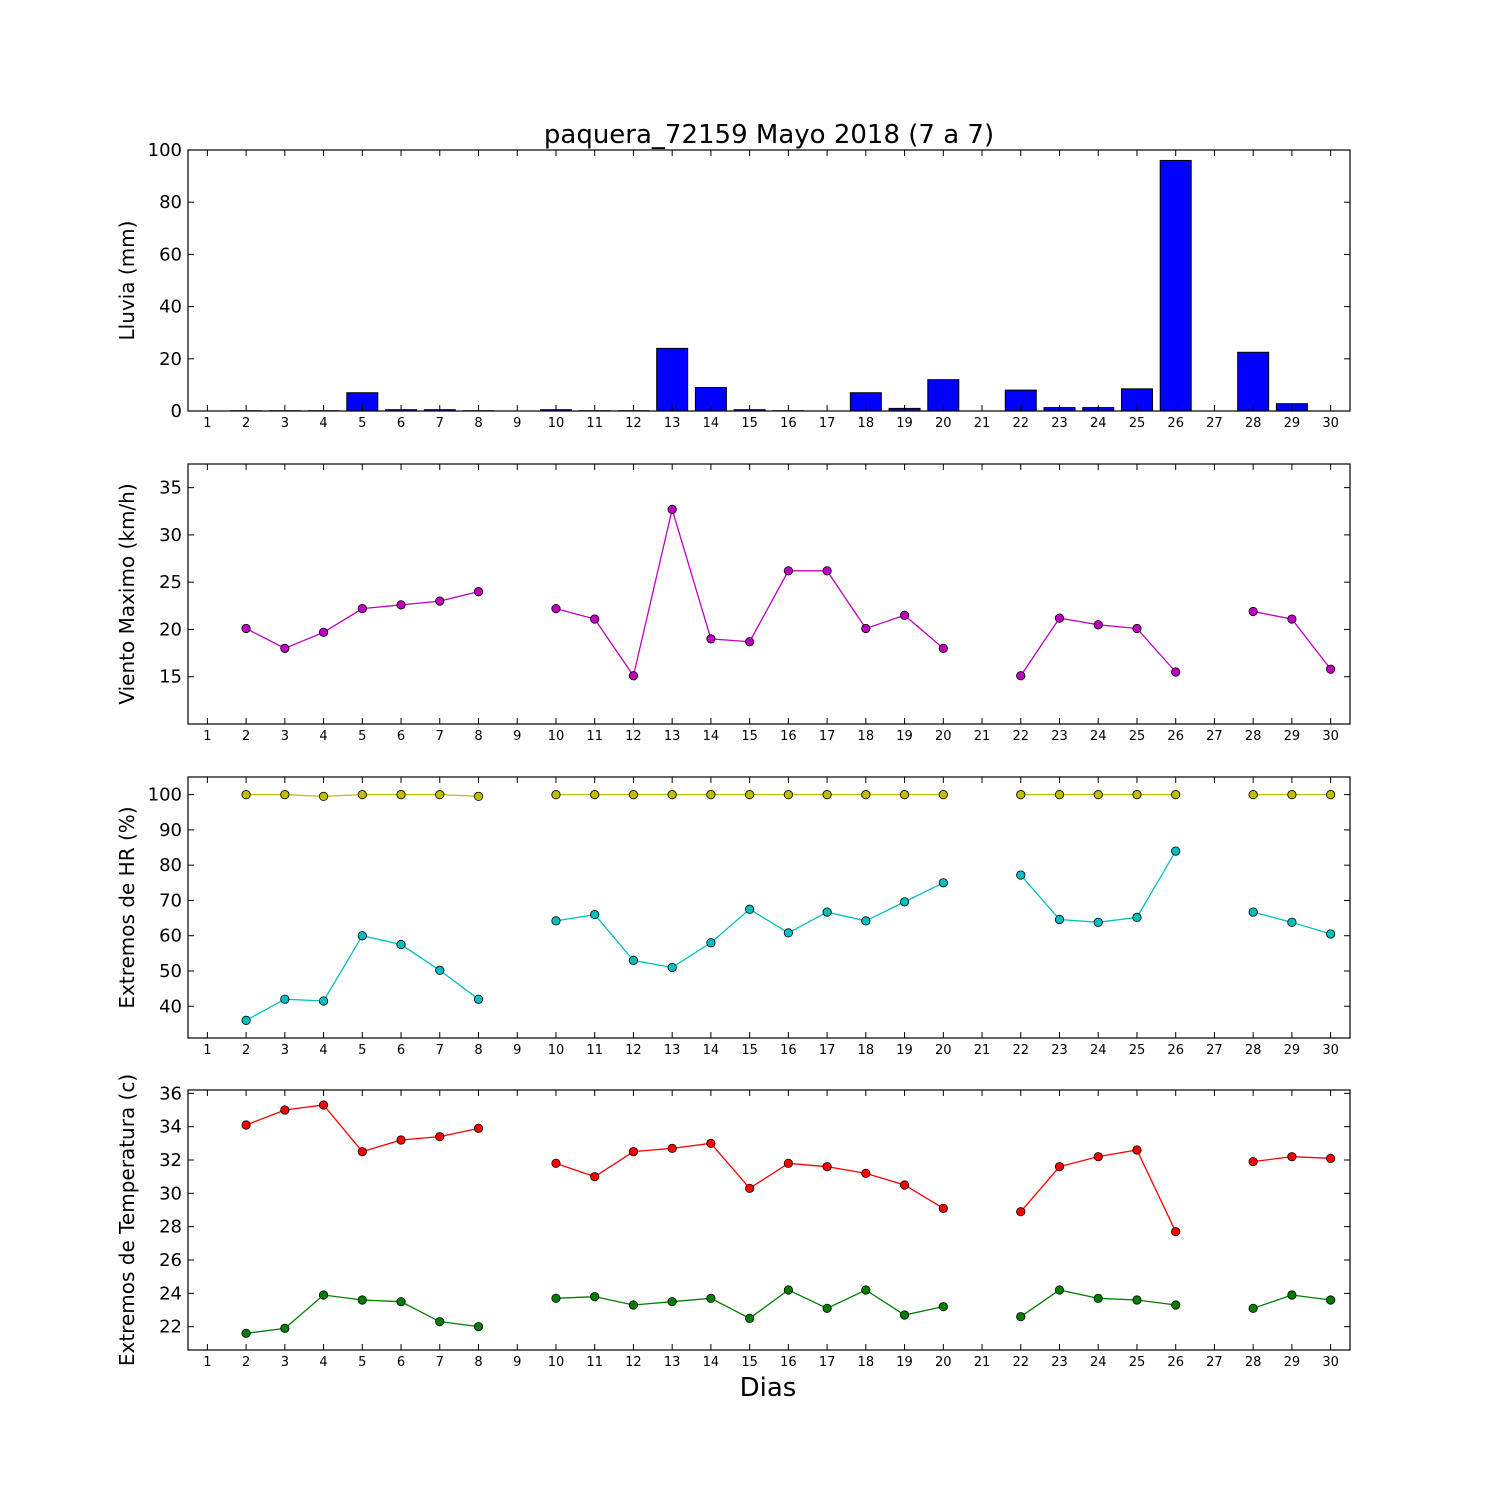  Describe the element at coordinates (749, 736) in the screenshot. I see `x-tick-label-15: 15` at that location.